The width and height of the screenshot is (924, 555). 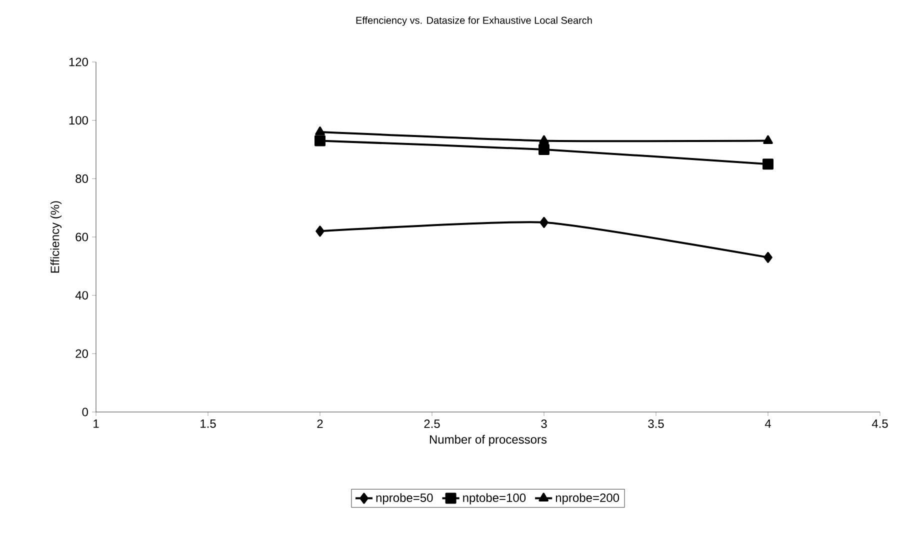 What do you see at coordinates (81, 295) in the screenshot?
I see `y-tick-label: 40` at bounding box center [81, 295].